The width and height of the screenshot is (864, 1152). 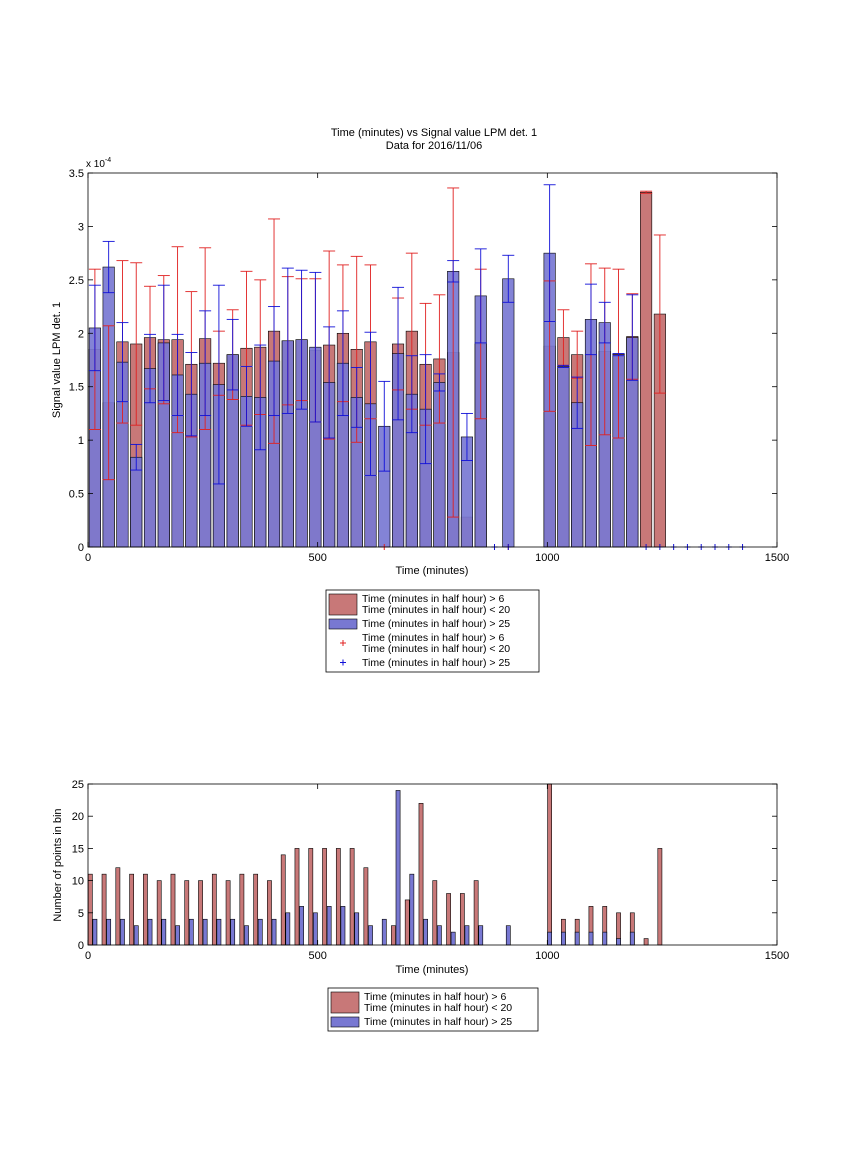 I want to click on y-axis-label: Number of points in bin, so click(x=58, y=864).